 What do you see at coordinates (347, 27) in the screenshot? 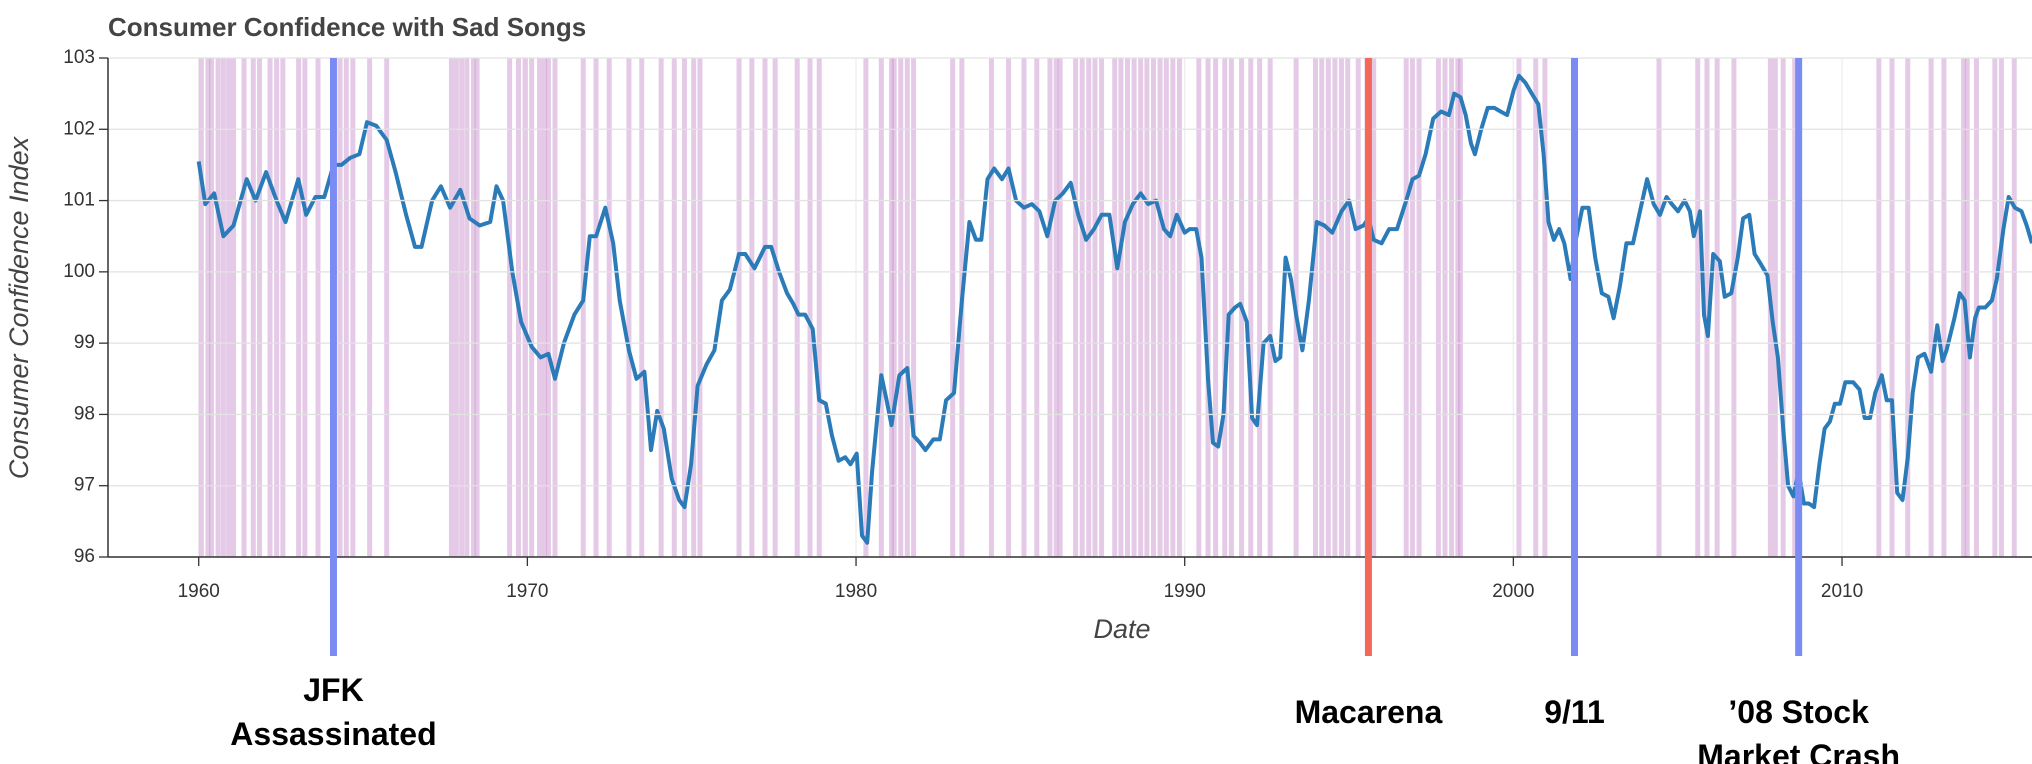
I see `chart-title: Consumer Confidence with Sad Songs` at bounding box center [347, 27].